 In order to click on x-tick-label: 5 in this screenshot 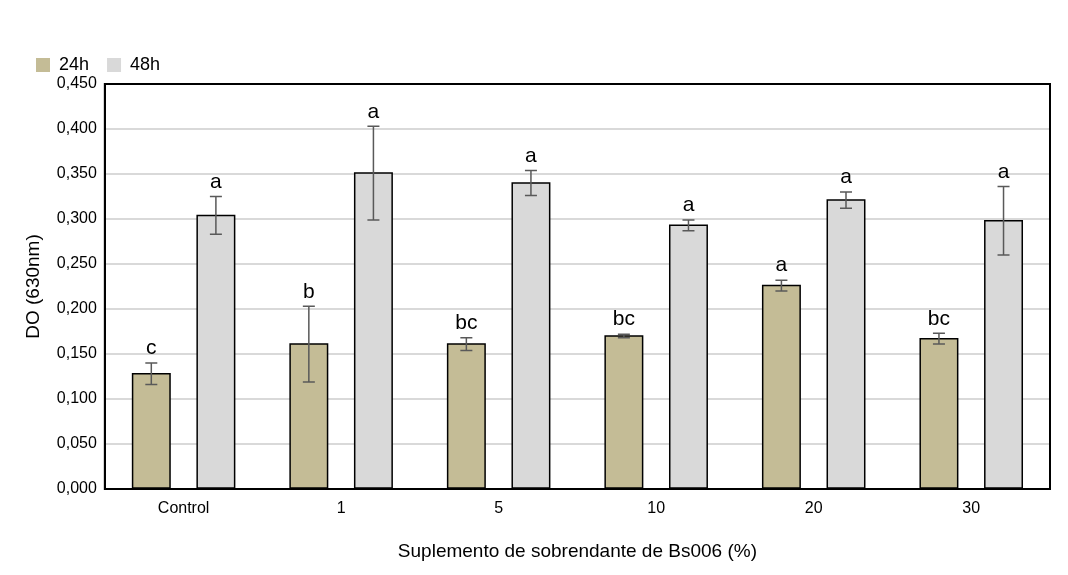, I will do `click(499, 508)`.